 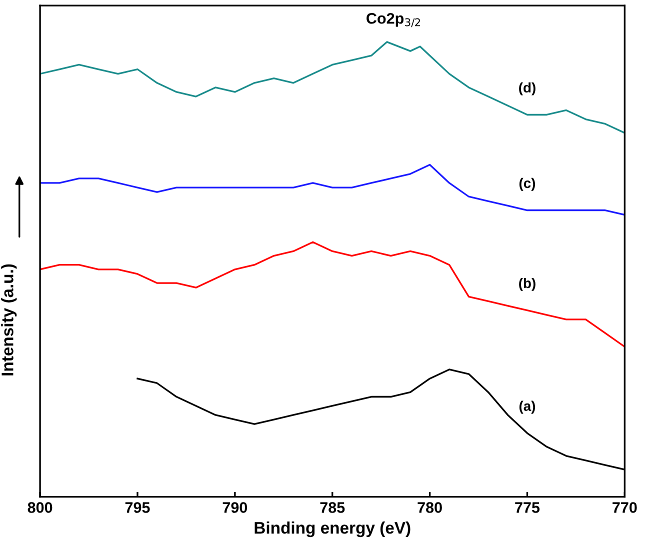 I want to click on series-label: (a), so click(x=527, y=407).